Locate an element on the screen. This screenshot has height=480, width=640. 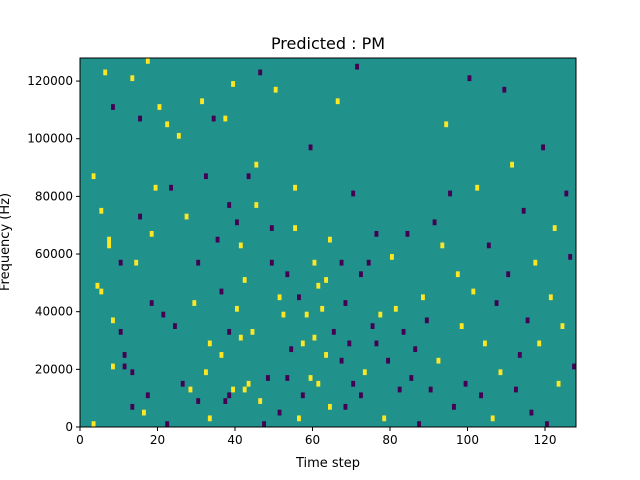
x-tick-label: 120 is located at coordinates (545, 440).